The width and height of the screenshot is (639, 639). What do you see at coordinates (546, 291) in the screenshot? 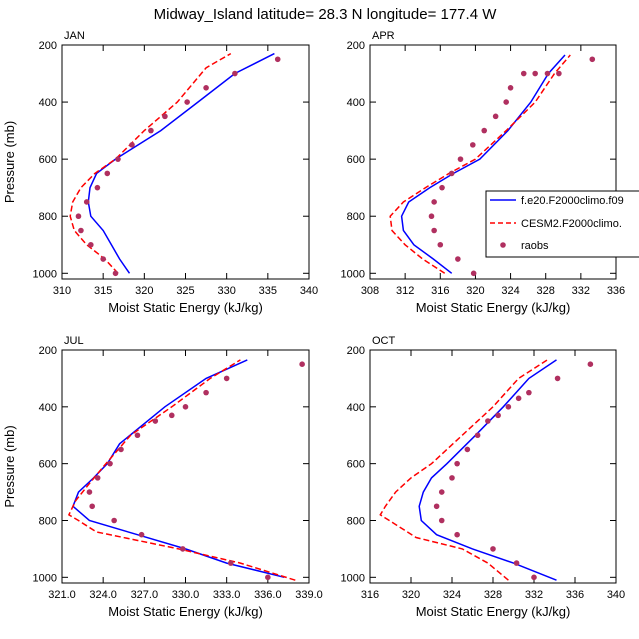
I see `x-tick-label: 328` at bounding box center [546, 291].